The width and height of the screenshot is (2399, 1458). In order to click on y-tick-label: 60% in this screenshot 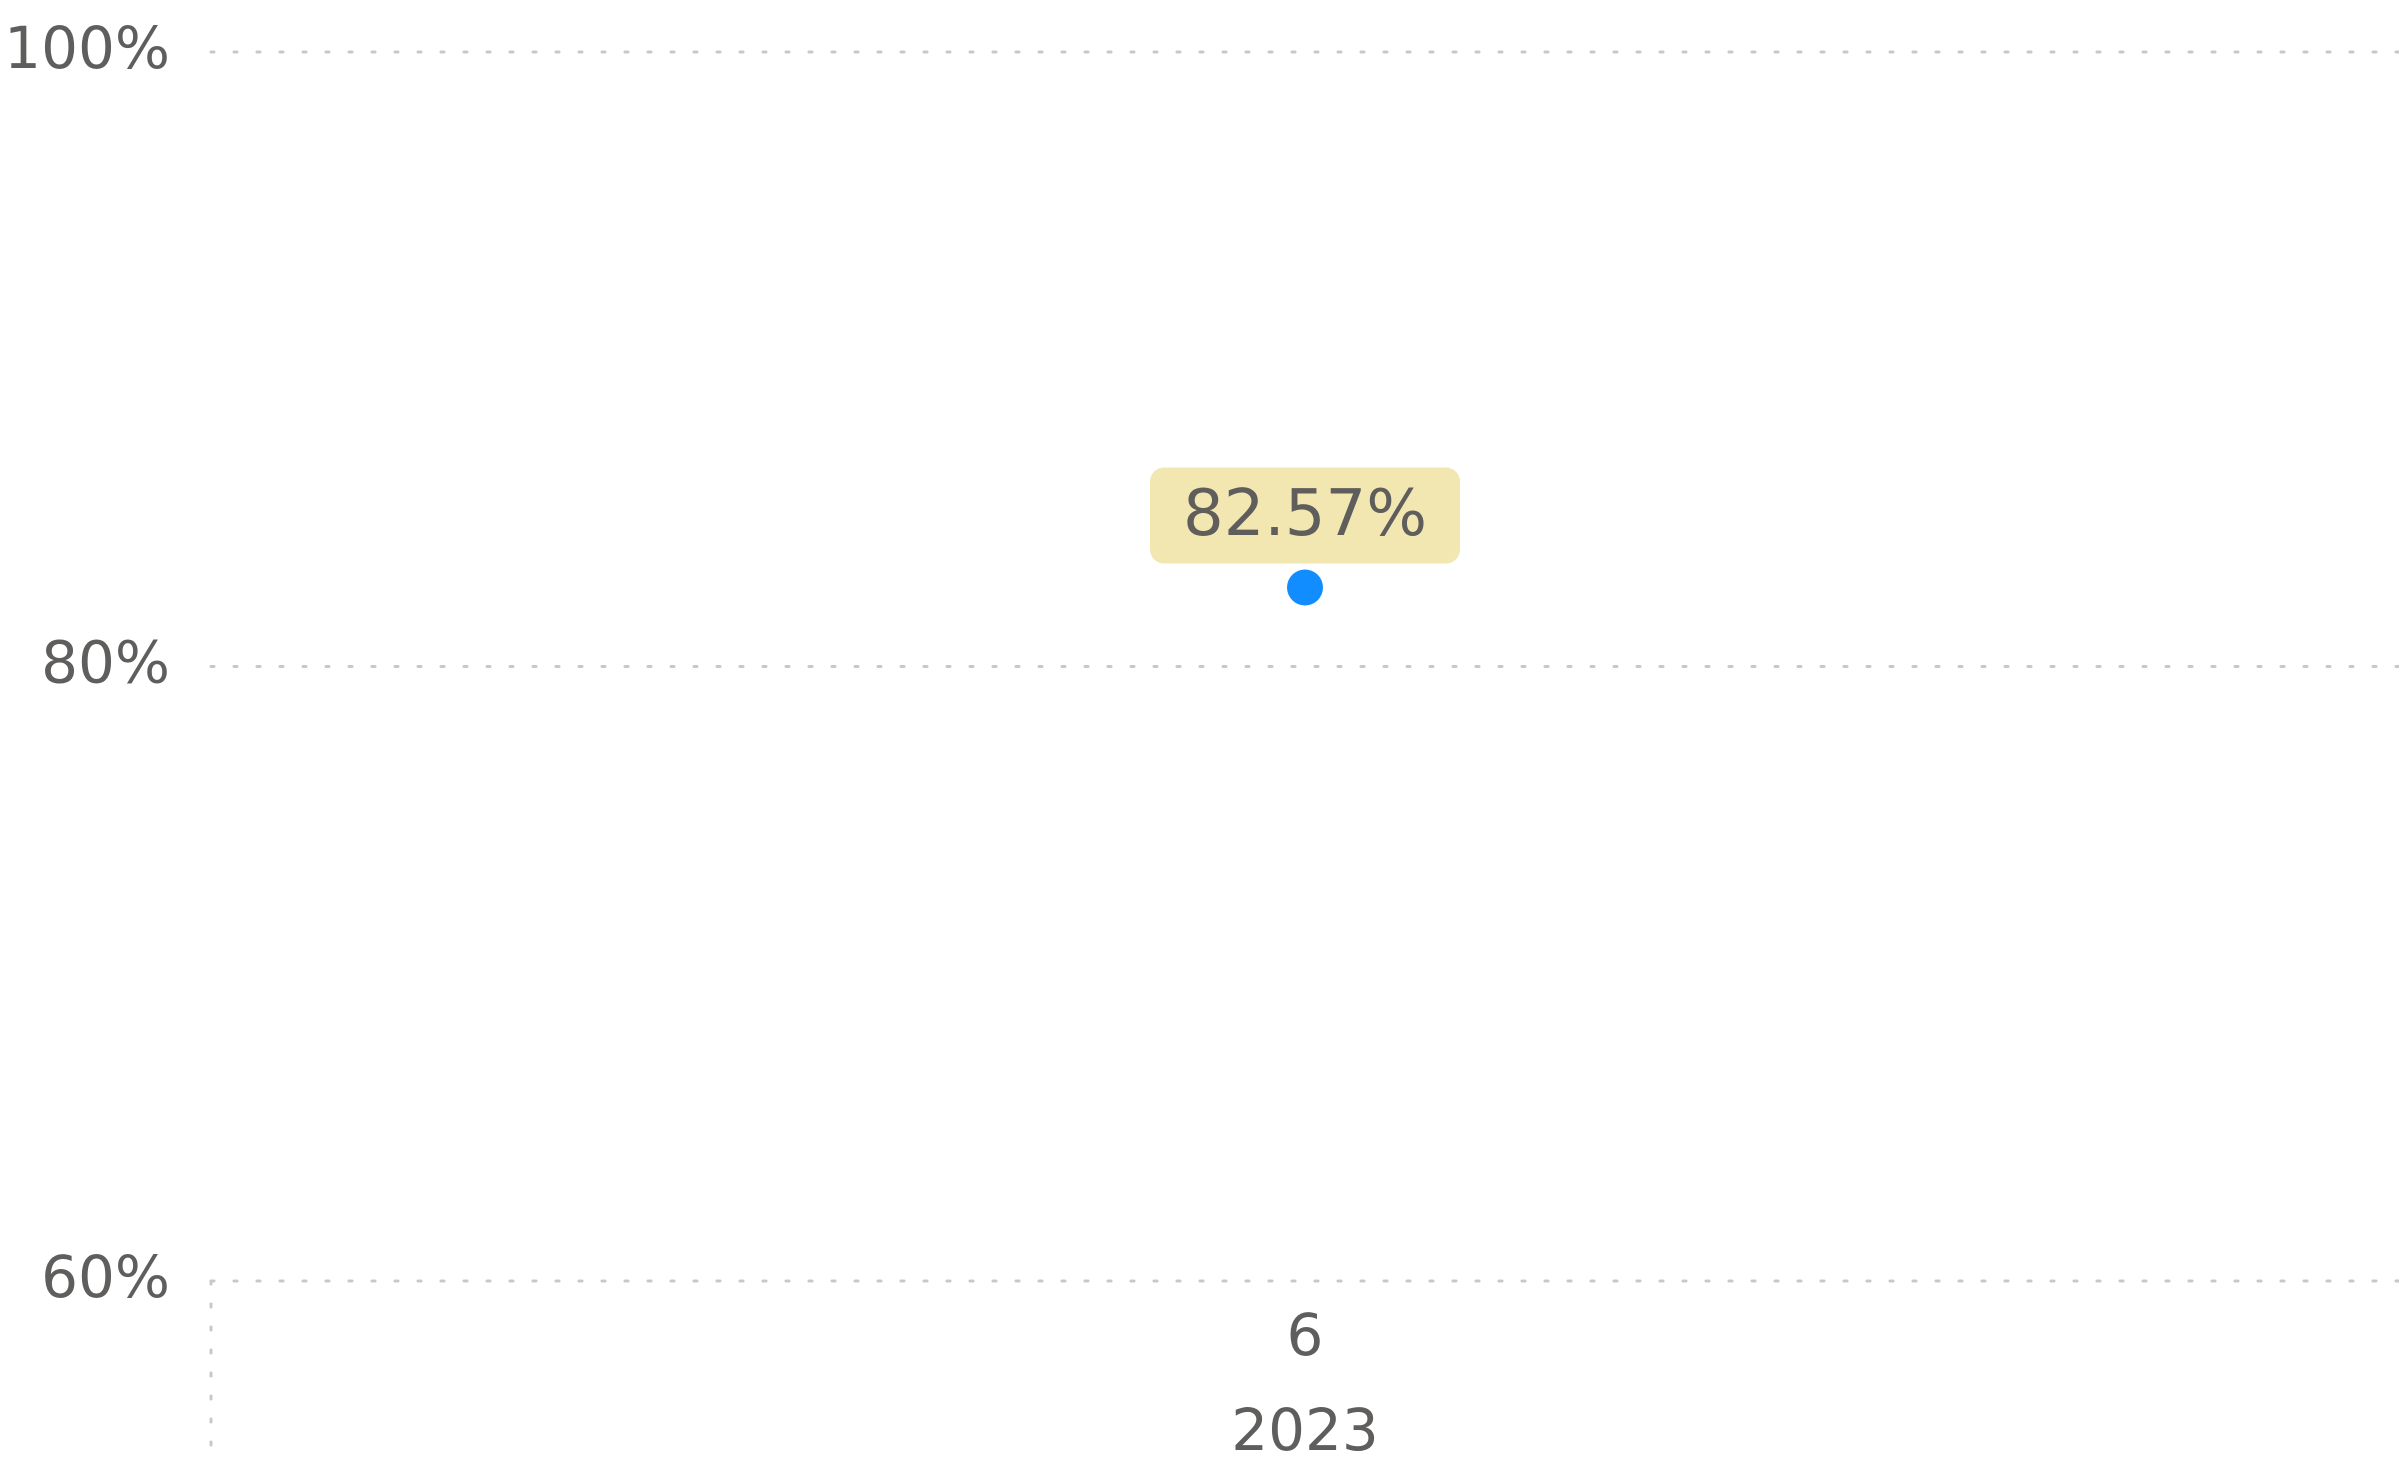, I will do `click(105, 1277)`.